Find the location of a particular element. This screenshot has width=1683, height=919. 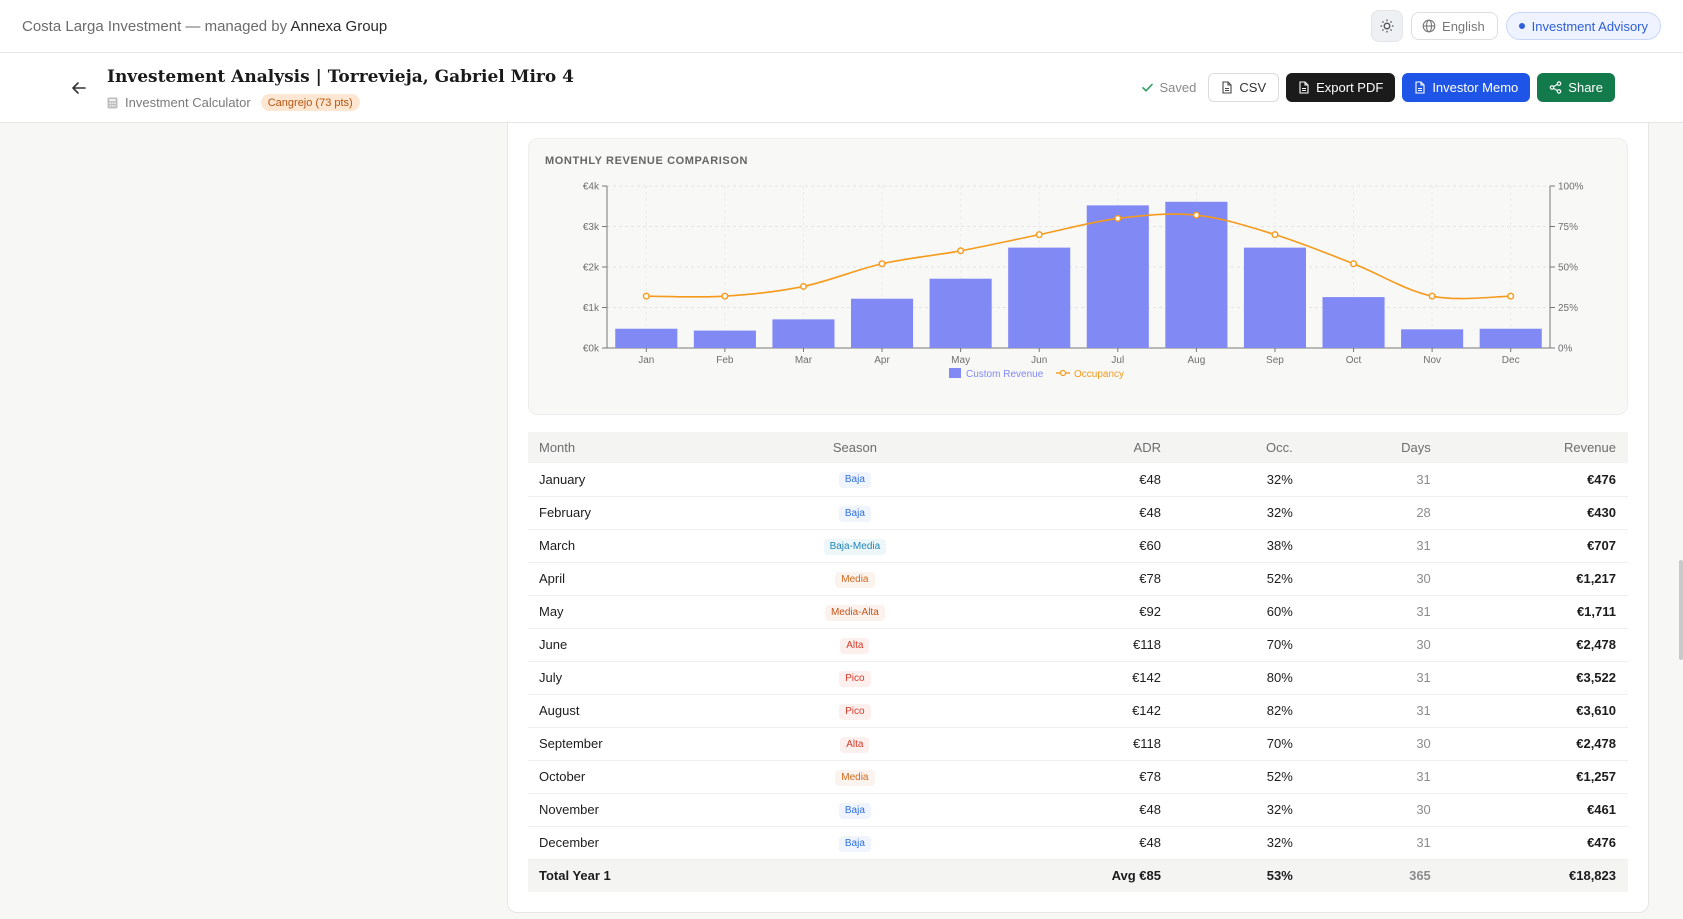

total-label: Total Year 1 is located at coordinates (653, 875).